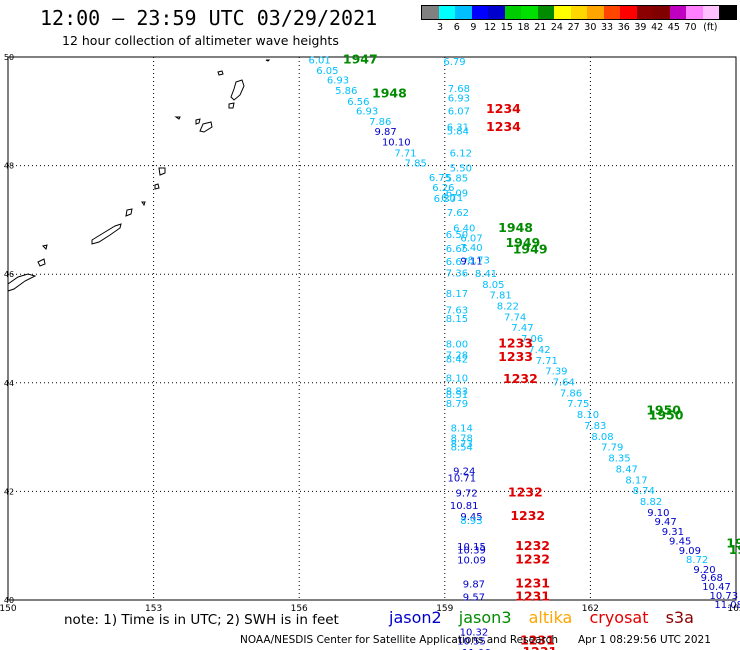 This screenshot has width=740, height=650. I want to click on wave-height-value: 9.47, so click(665, 522).